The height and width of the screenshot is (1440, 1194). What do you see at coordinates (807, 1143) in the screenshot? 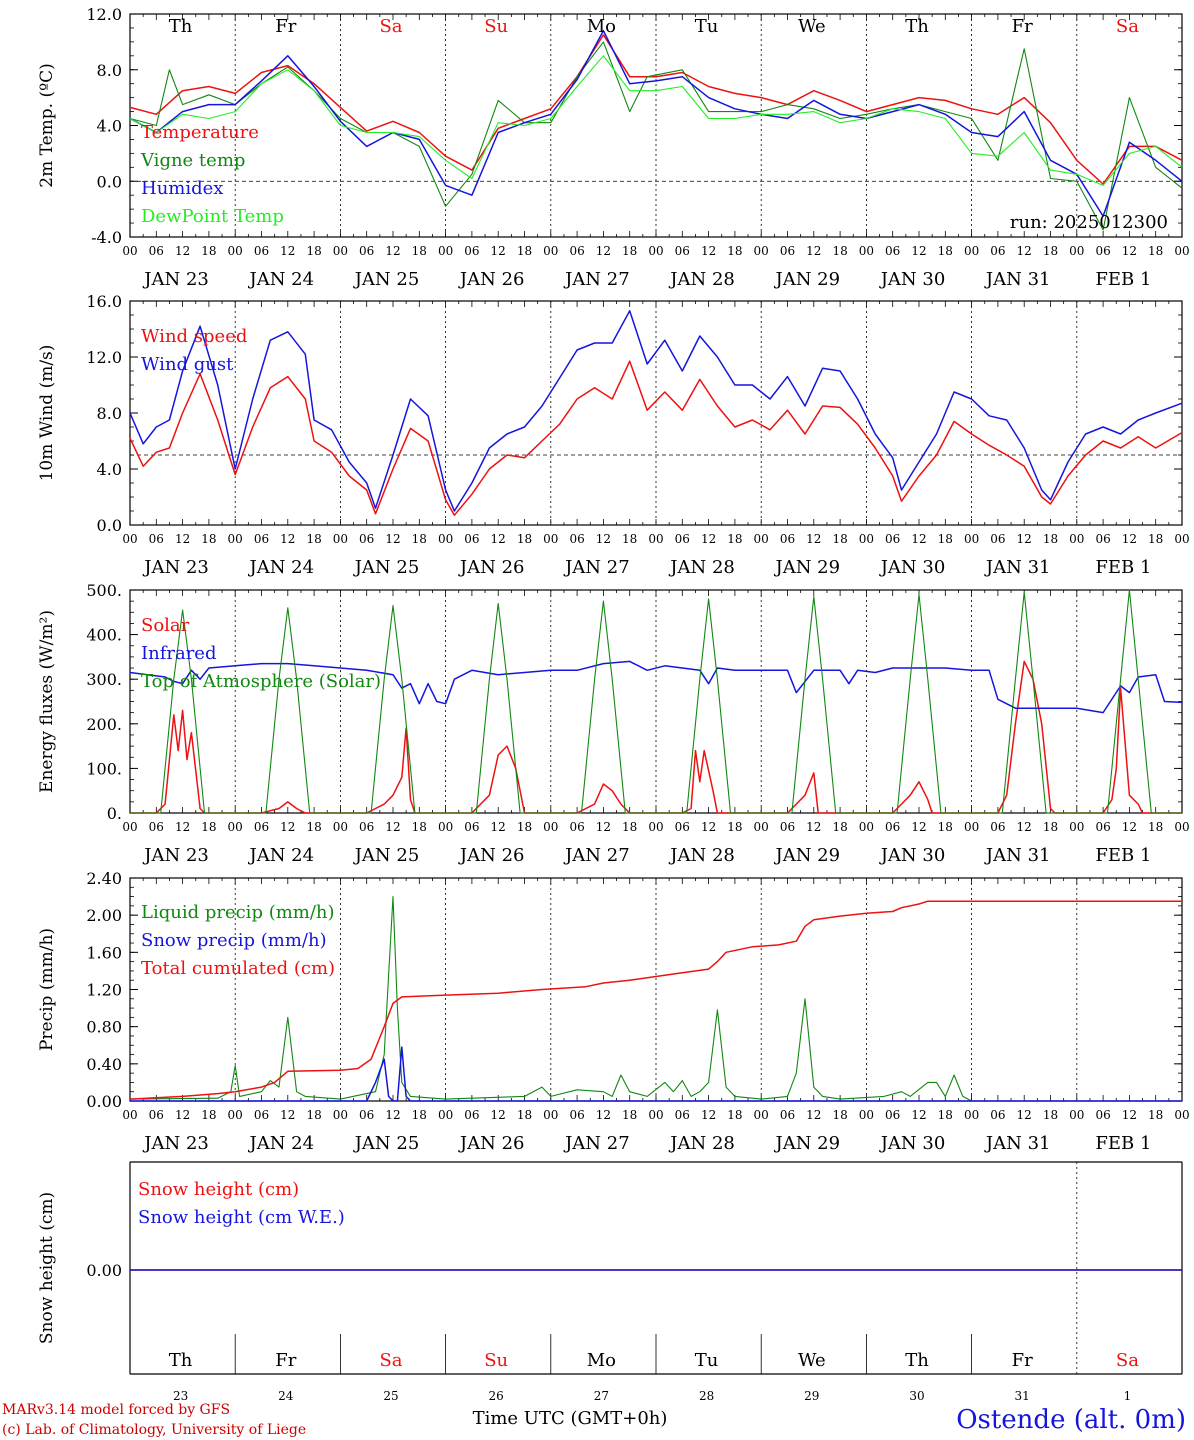
I see `date-label: JAN 29` at bounding box center [807, 1143].